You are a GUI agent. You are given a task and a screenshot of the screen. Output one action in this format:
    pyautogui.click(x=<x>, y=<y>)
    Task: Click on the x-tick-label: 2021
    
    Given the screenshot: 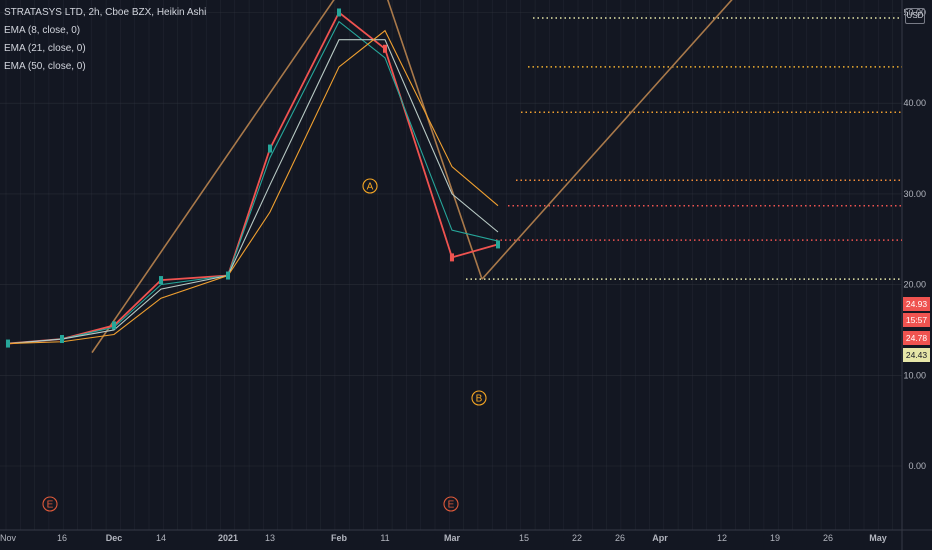 What is the action you would take?
    pyautogui.click(x=228, y=538)
    